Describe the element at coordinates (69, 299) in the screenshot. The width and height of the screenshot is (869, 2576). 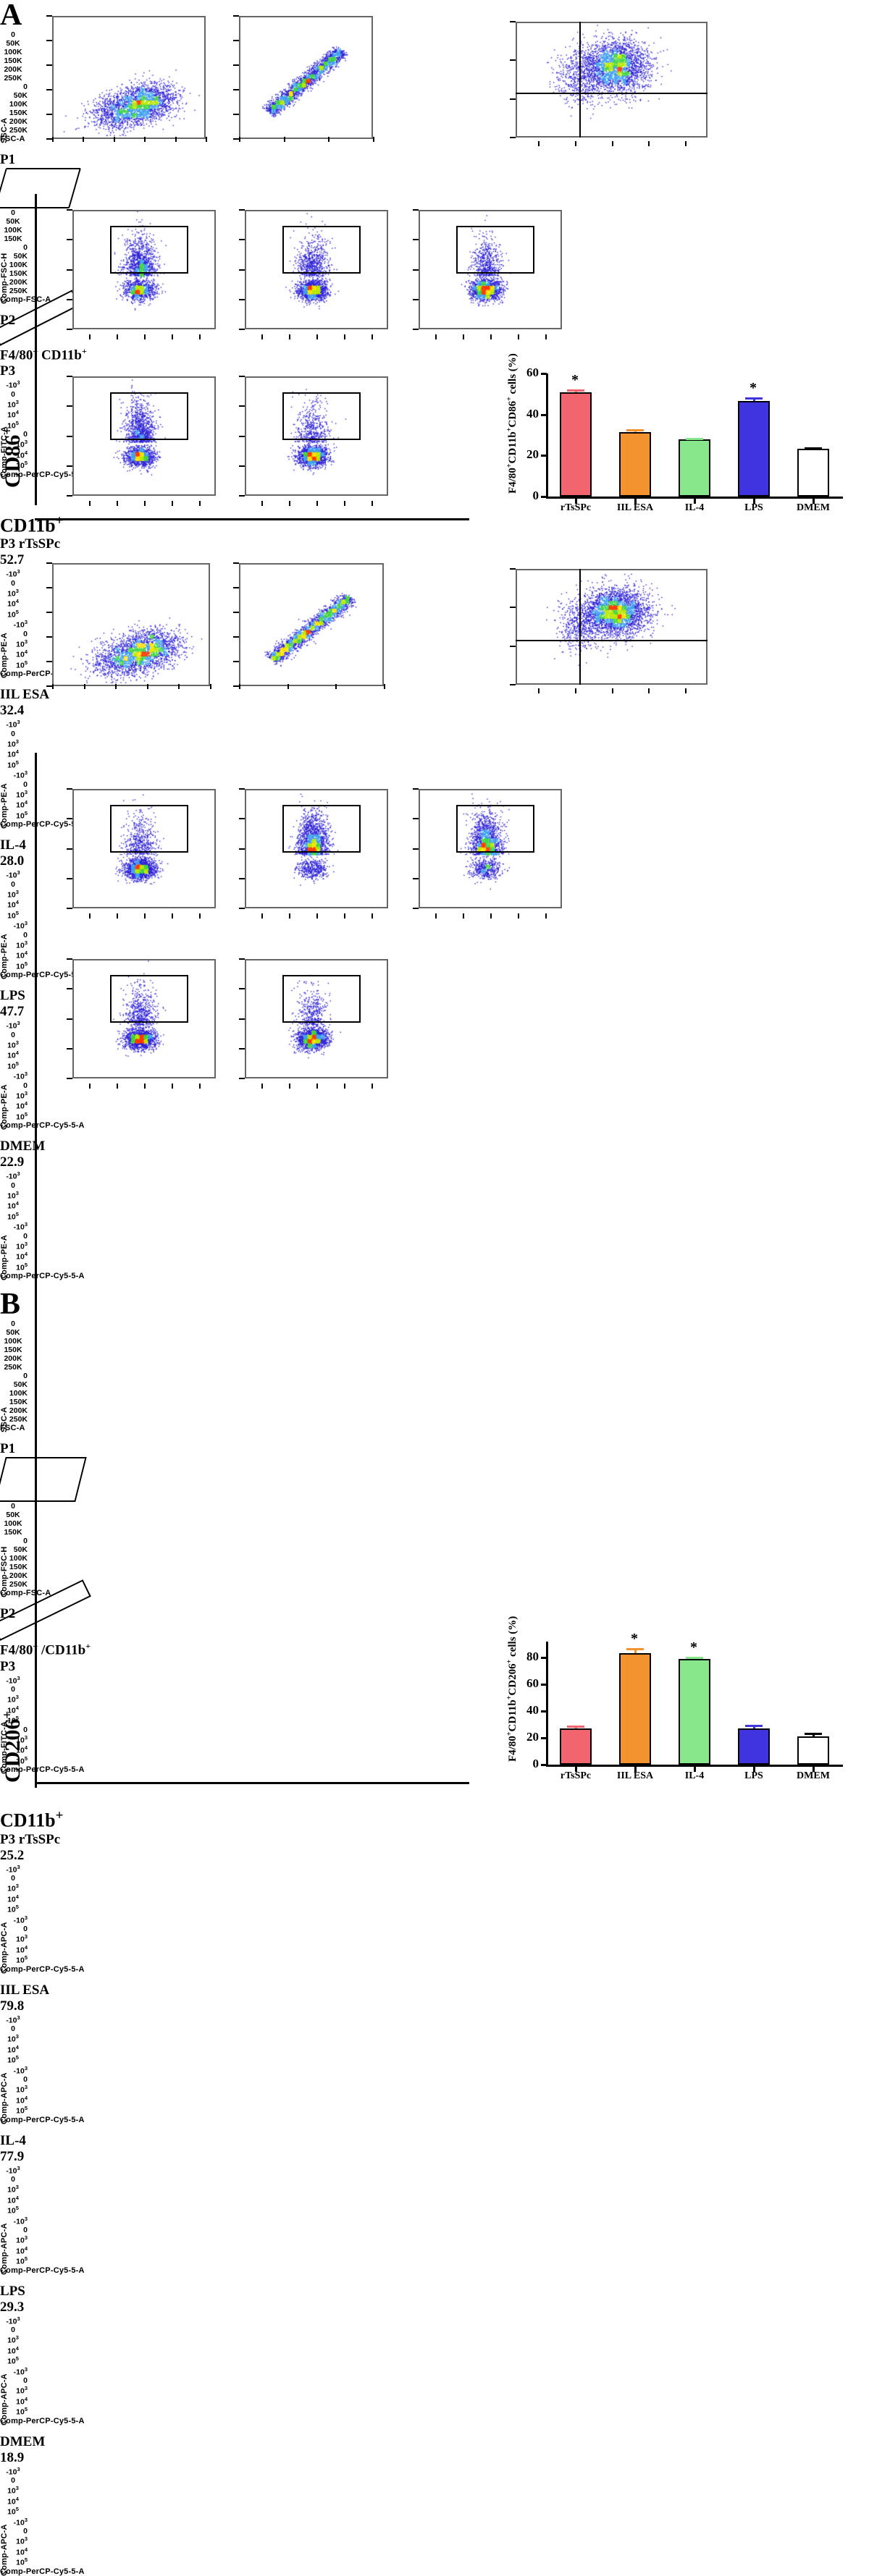
I see `a-sc0-ym1` at that location.